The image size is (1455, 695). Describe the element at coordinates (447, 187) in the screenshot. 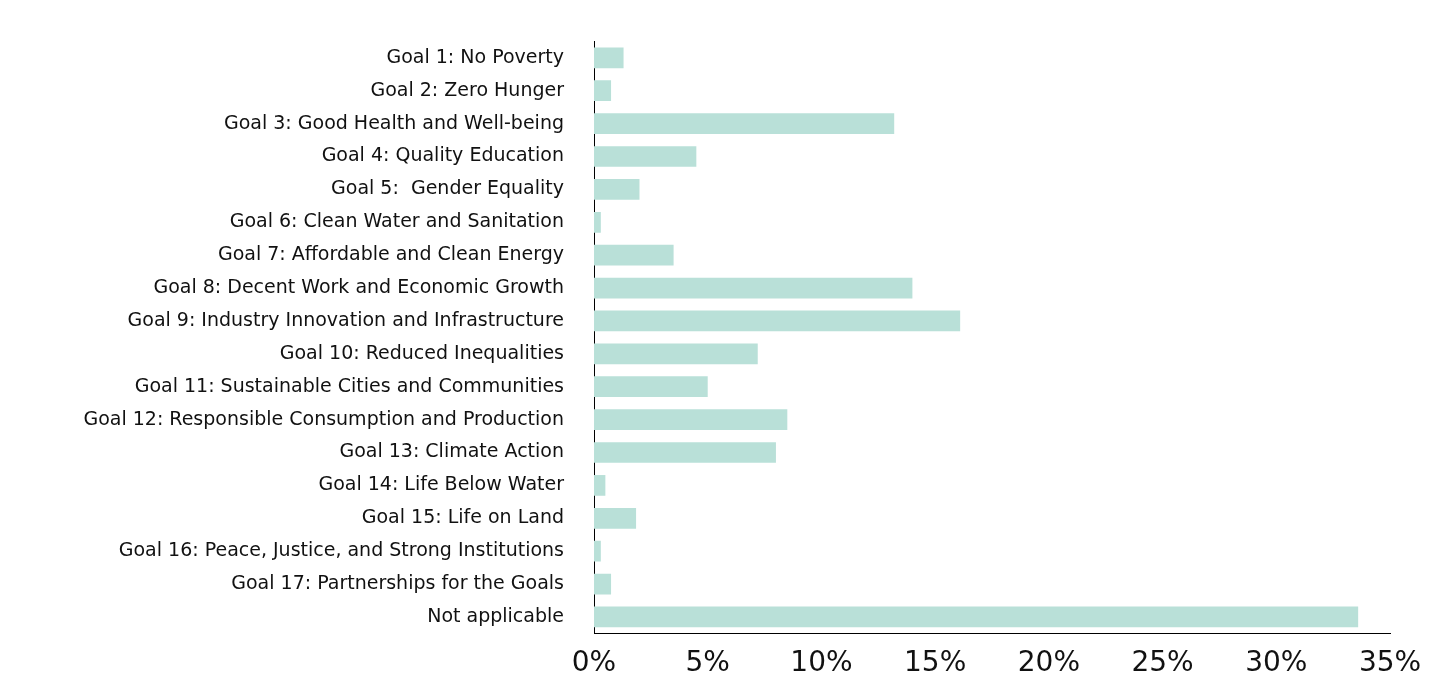

I see `y-tick-label: Goal 5: Gender Equality` at that location.